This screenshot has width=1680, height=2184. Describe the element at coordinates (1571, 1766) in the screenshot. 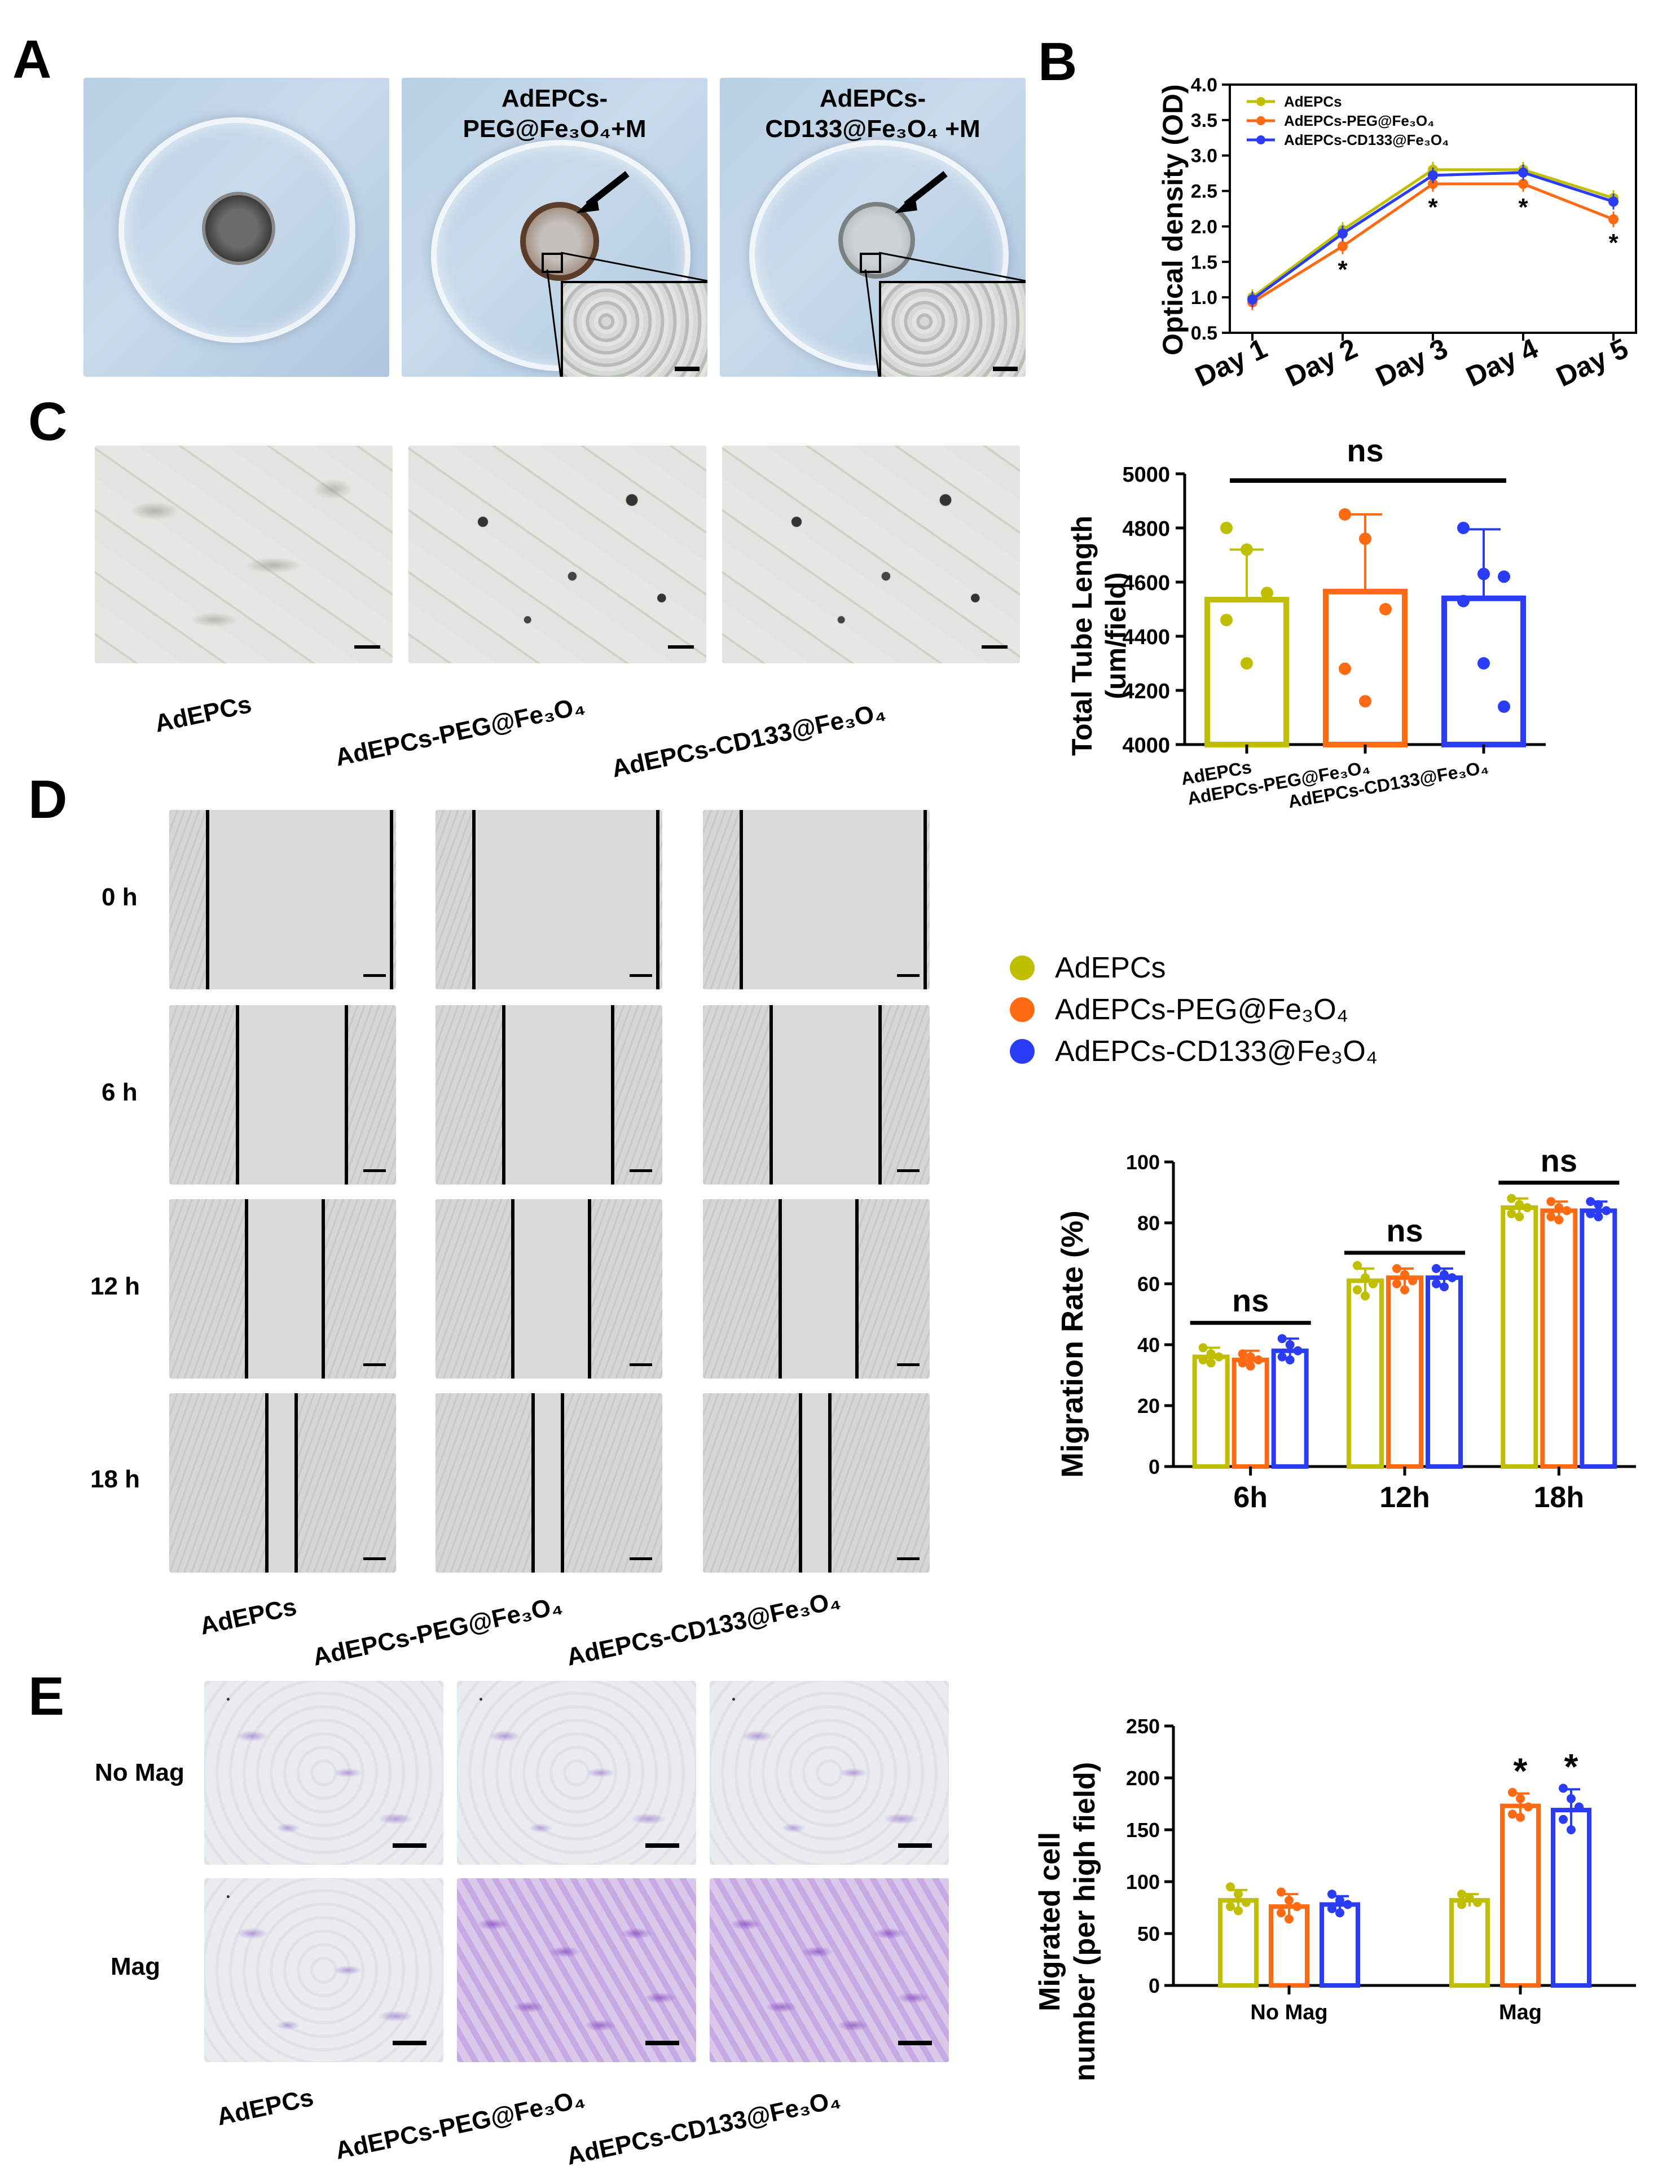

I see `chart-e-star-2: *` at that location.